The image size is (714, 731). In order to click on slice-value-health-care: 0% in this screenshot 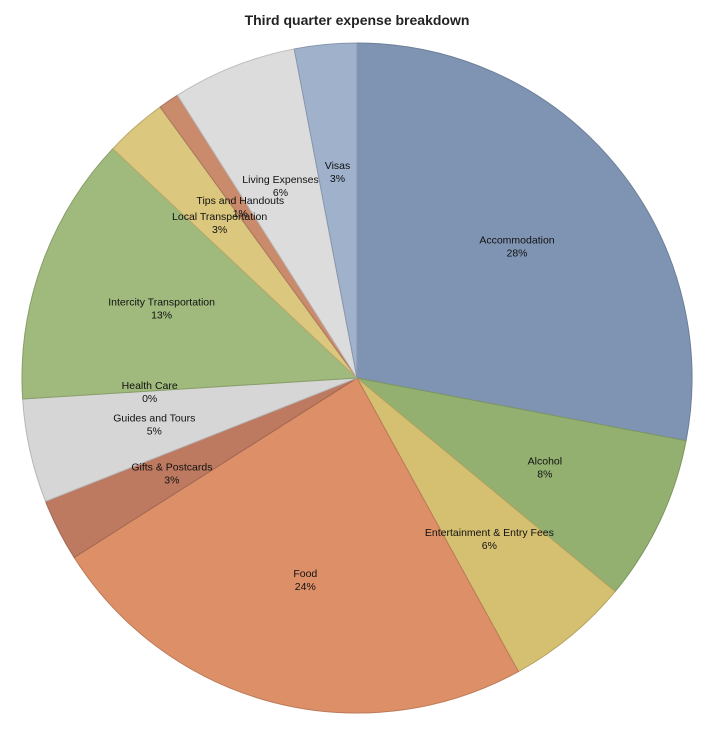, I will do `click(149, 399)`.